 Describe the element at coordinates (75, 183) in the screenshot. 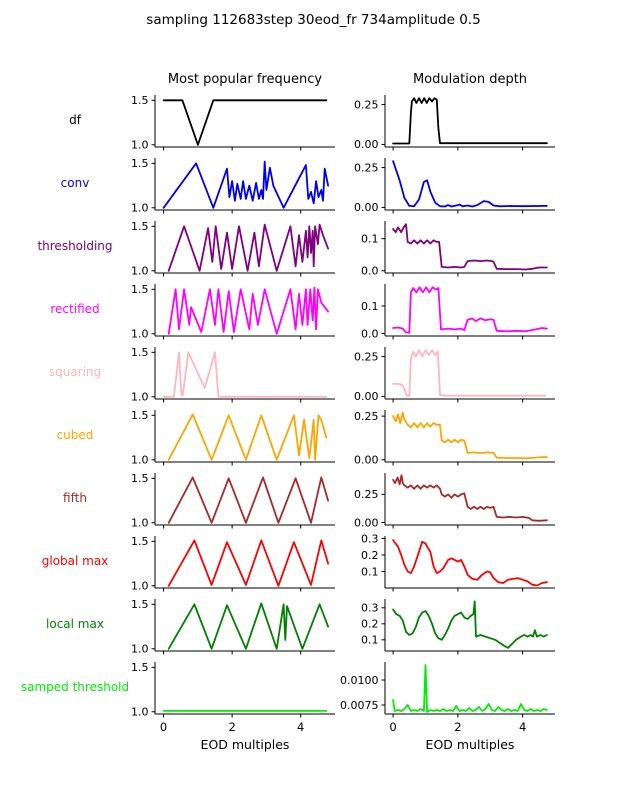

I see `row-label-conv: conv` at that location.